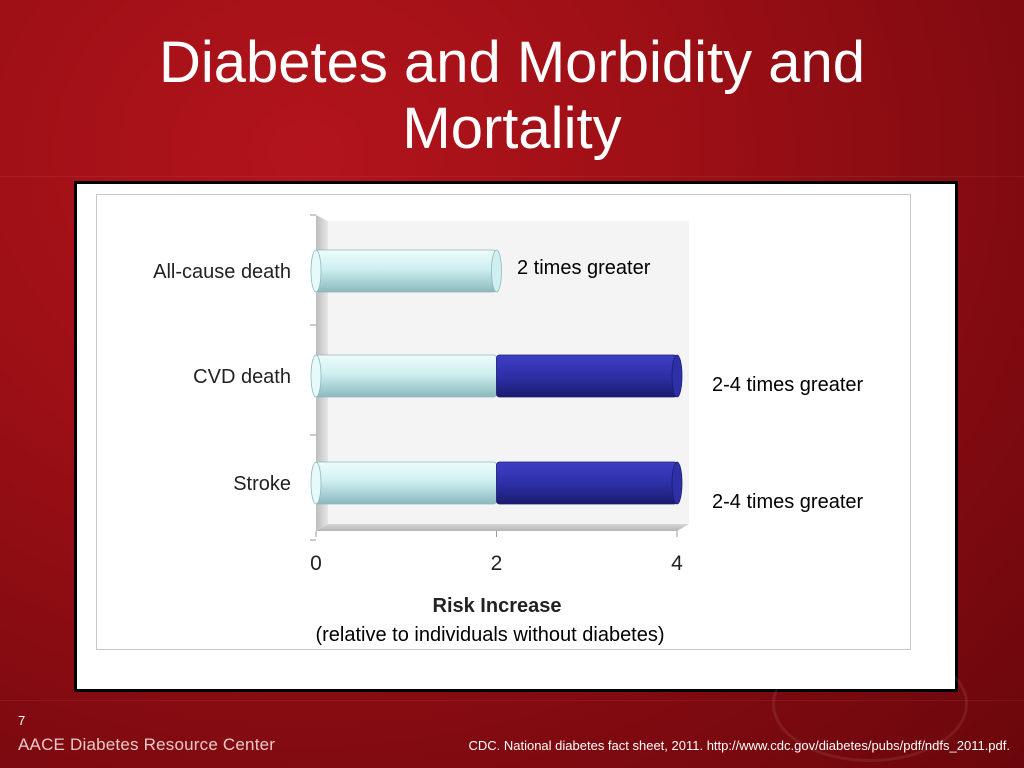  What do you see at coordinates (512, 95) in the screenshot?
I see `slide-title: Diabetes and Morbidity and Mortality` at bounding box center [512, 95].